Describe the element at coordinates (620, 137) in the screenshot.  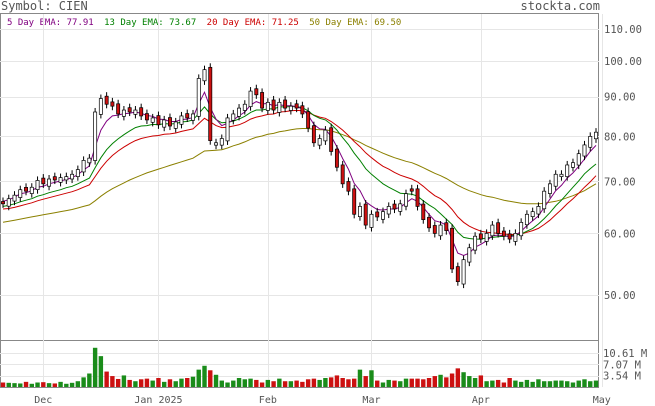
I see `price-tick-label: 80.00` at that location.